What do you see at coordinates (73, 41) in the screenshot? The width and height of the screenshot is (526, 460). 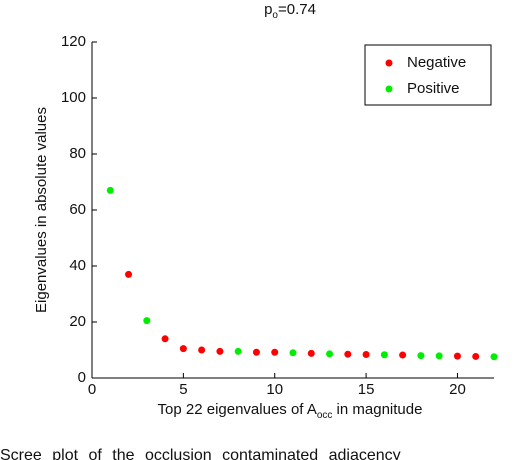 I see `y-tick-label: 120` at bounding box center [73, 41].